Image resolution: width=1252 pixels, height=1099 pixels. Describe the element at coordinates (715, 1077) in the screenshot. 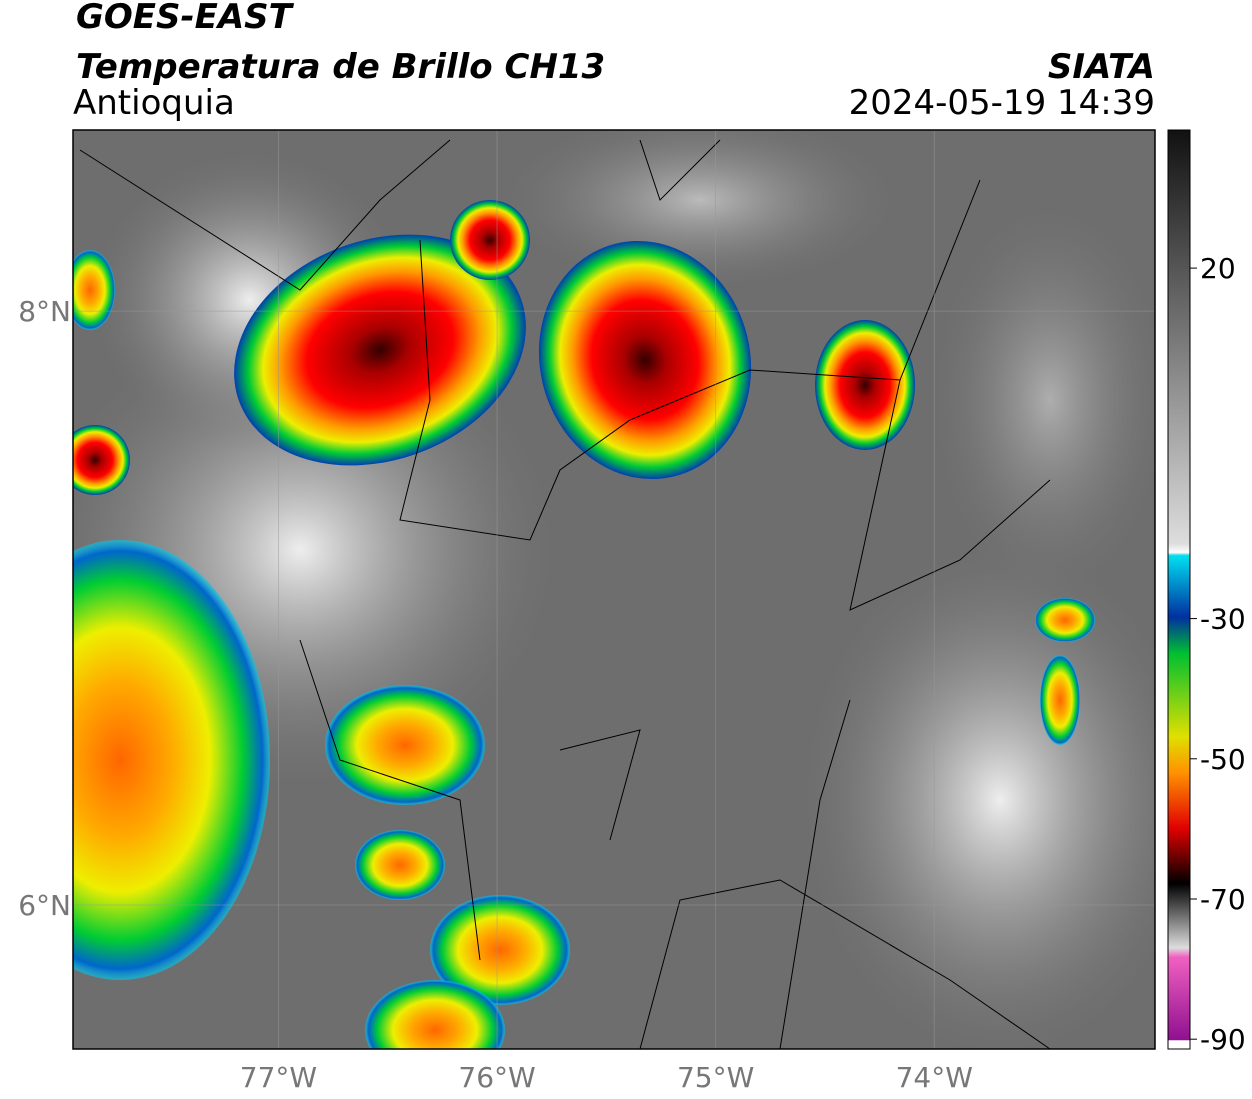

I see `lon-label: 75°W` at that location.